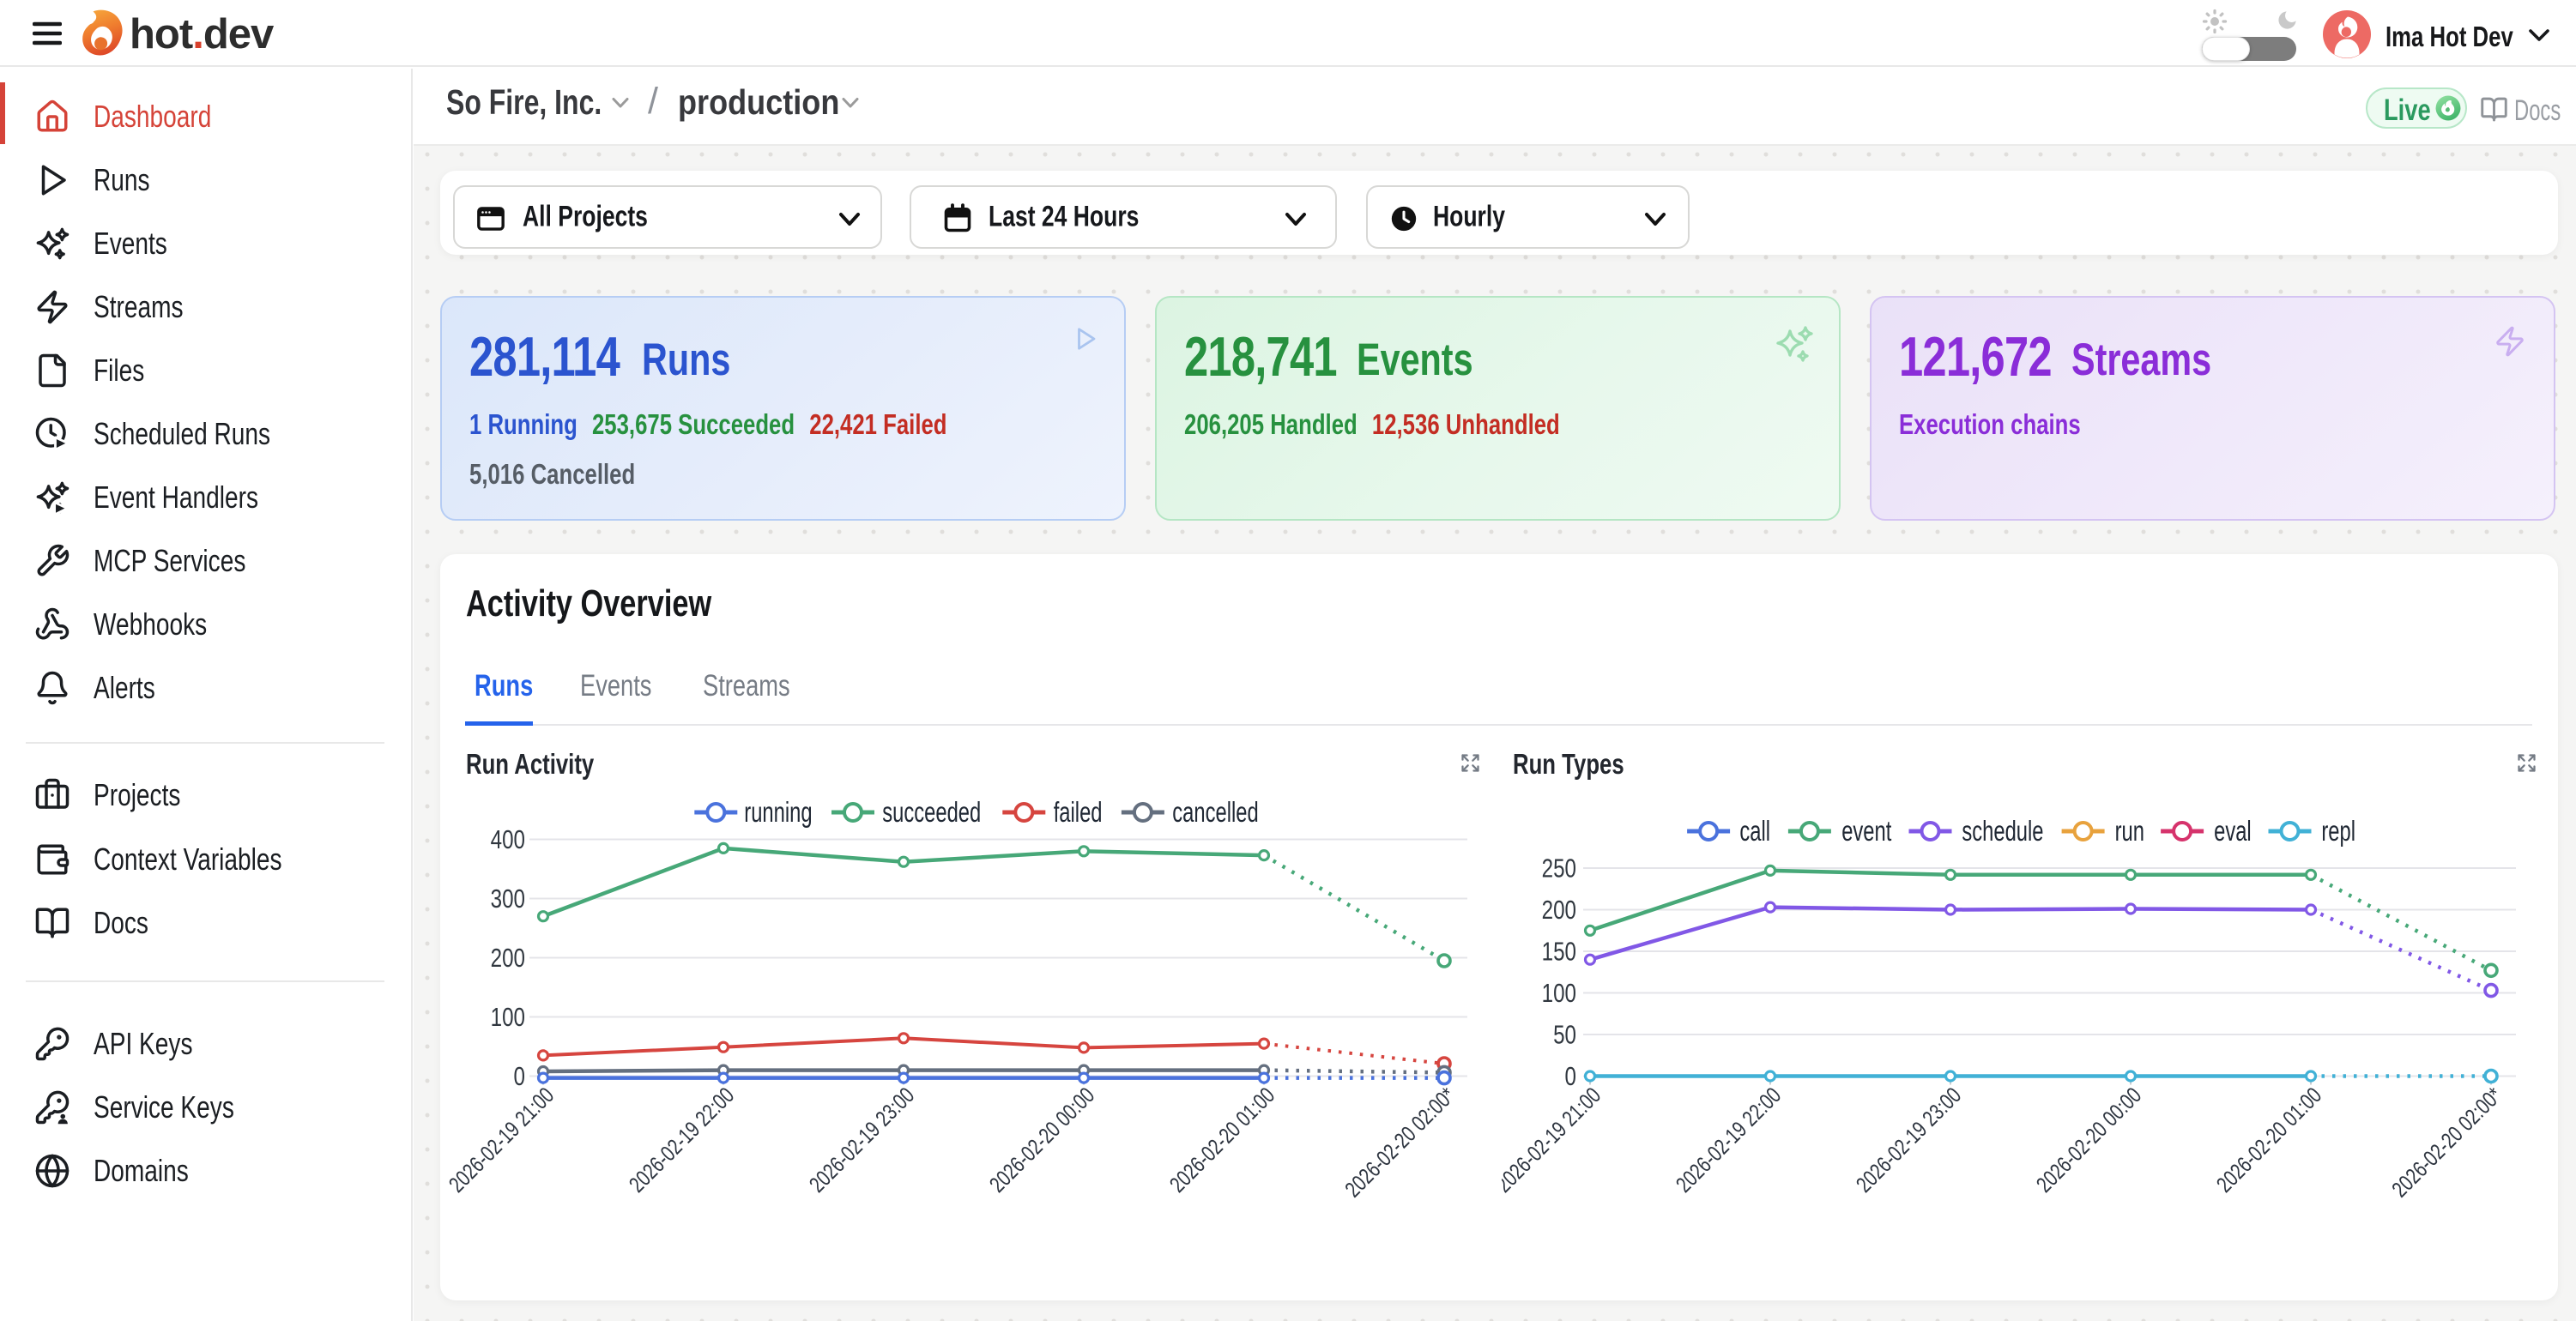  What do you see at coordinates (1559, 869) in the screenshot?
I see `svg-text: 250` at bounding box center [1559, 869].